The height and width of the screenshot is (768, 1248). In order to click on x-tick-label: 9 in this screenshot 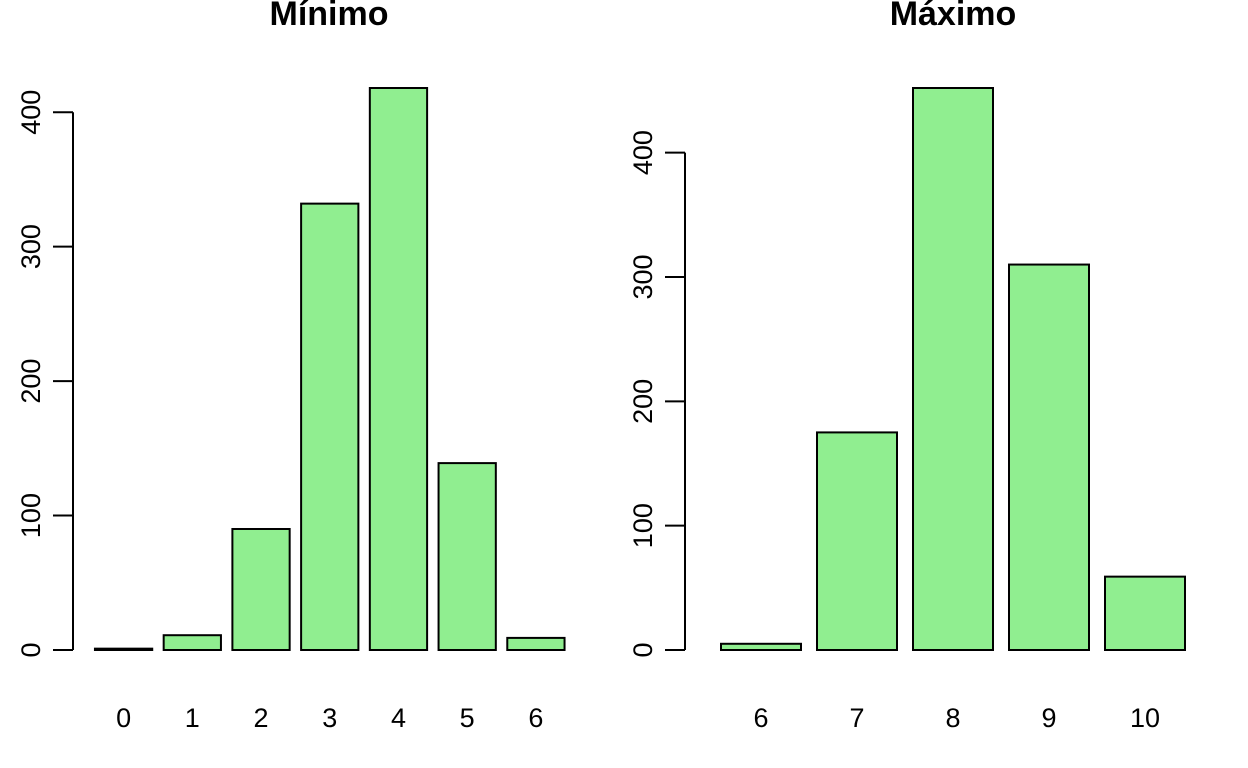, I will do `click(1048, 718)`.